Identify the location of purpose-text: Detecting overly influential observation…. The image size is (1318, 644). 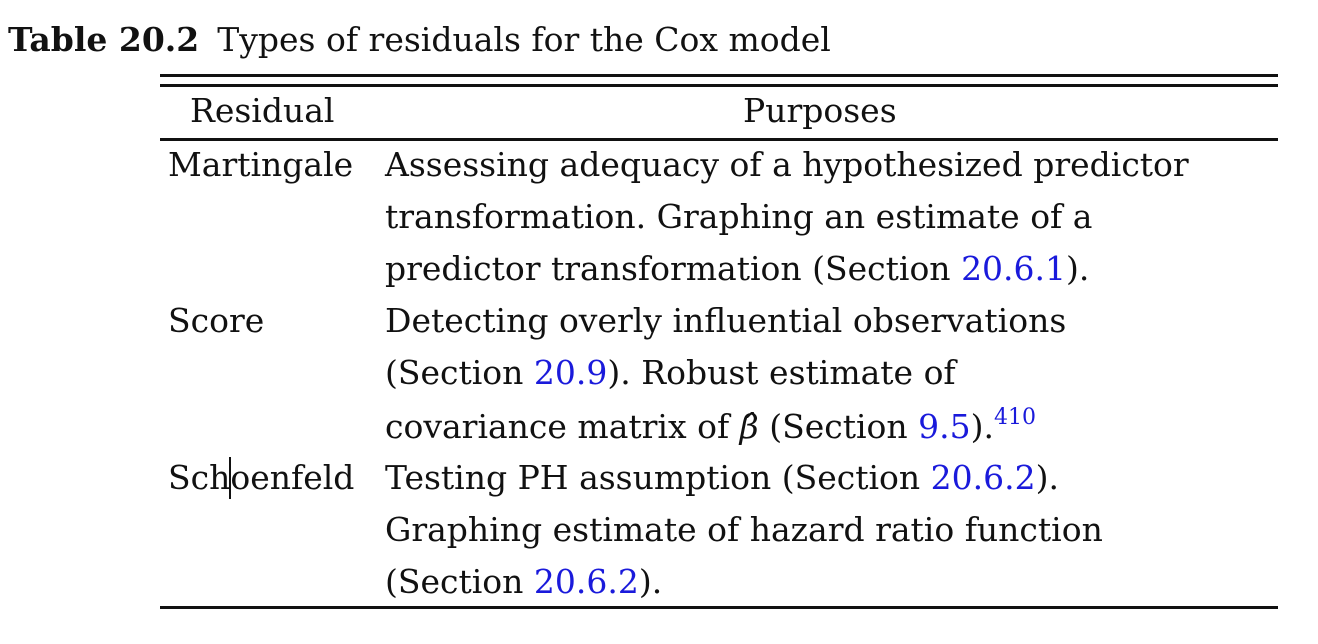
(726, 320).